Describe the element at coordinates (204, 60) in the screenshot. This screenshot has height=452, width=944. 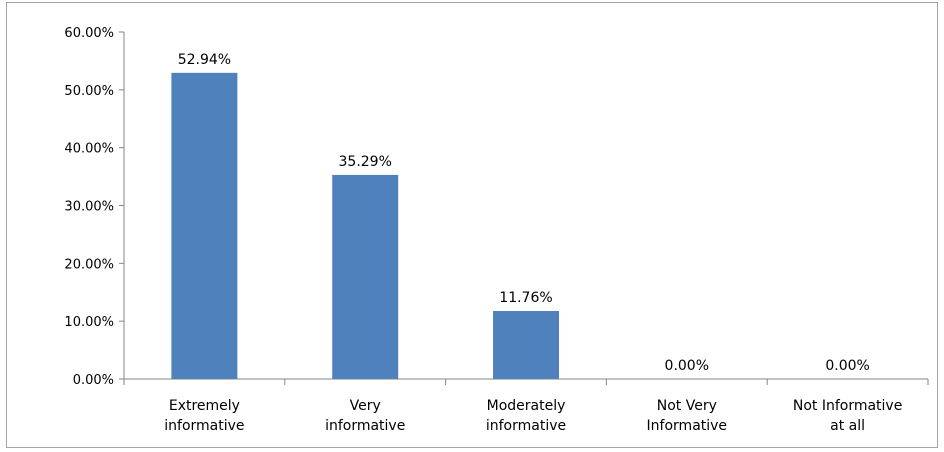
I see `data-label: 52.94%` at that location.